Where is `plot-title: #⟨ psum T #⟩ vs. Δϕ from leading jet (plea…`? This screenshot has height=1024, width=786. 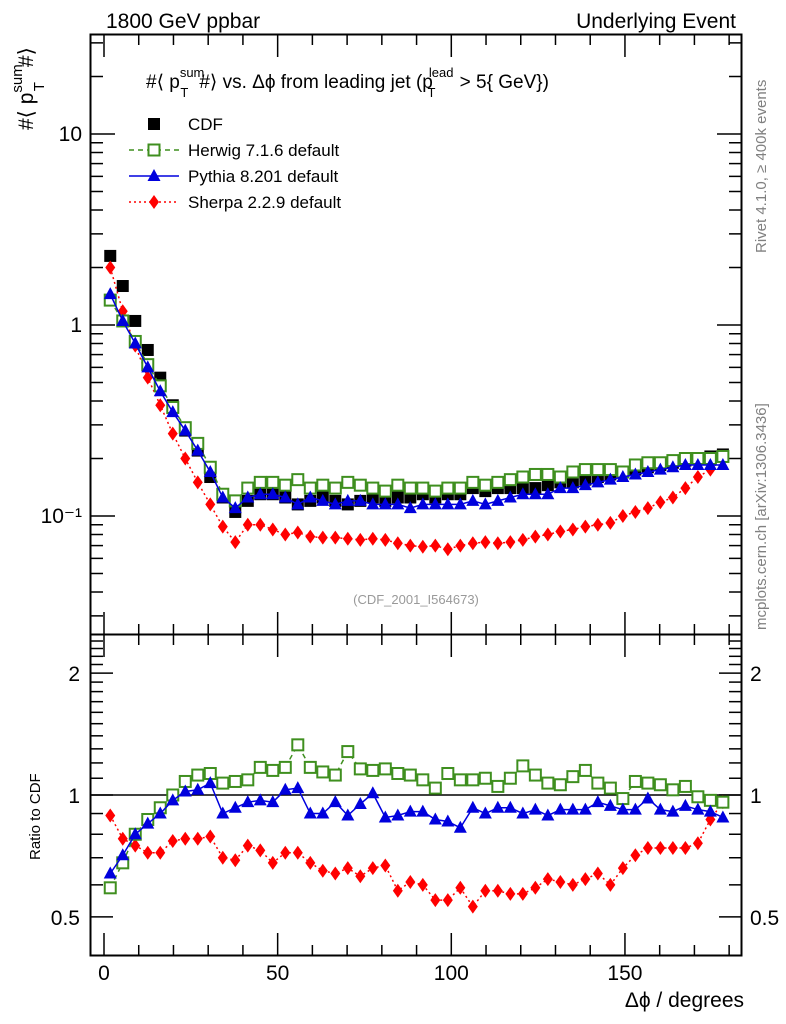 plot-title: #⟨ psum T #⟩ vs. Δϕ from leading jet (plea… is located at coordinates (347, 82).